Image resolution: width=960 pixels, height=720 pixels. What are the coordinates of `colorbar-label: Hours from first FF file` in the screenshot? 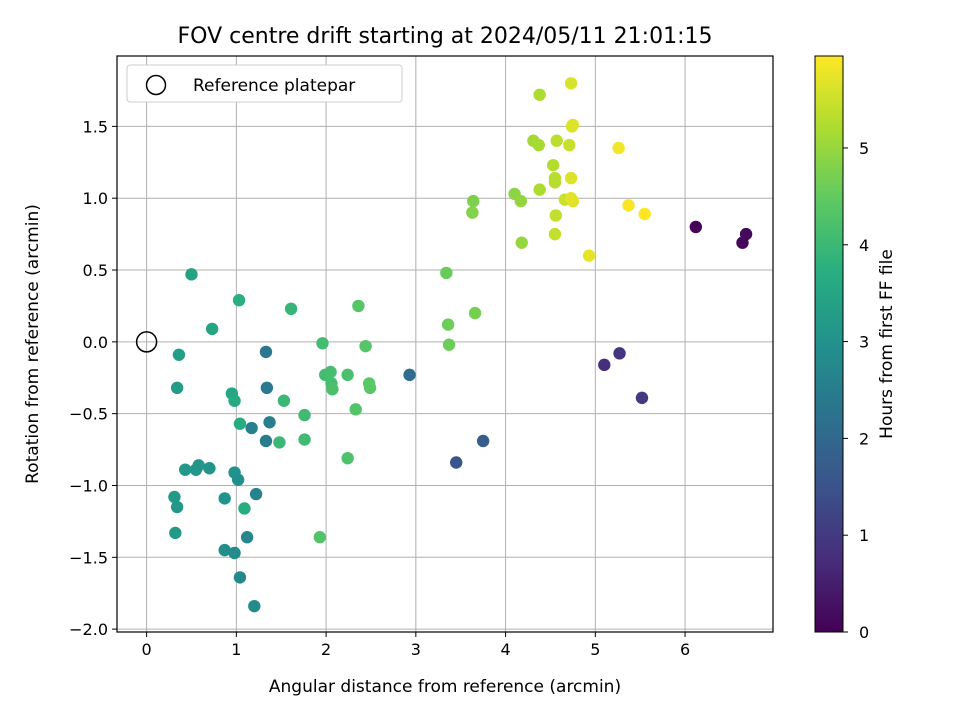 It's located at (887, 344).